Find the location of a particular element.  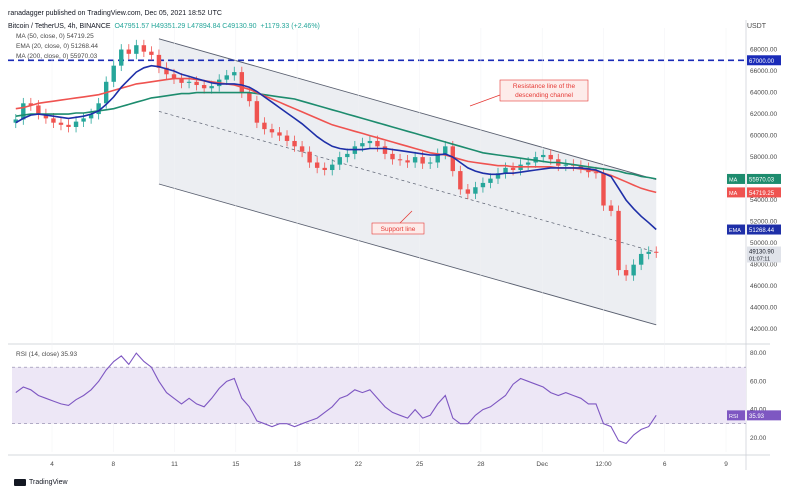

support-annotation-arrow is located at coordinates (406, 217).